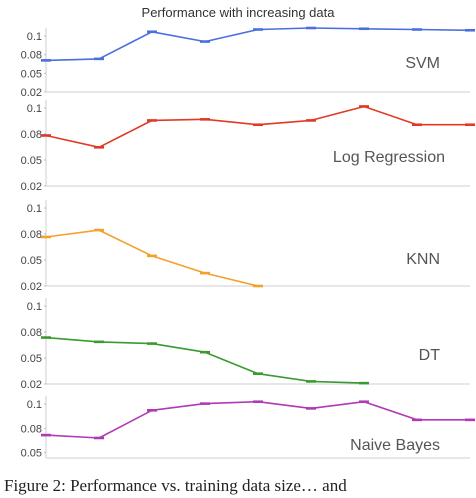 The width and height of the screenshot is (476, 498). I want to click on chart-title: Performance with increasing data, so click(239, 12).